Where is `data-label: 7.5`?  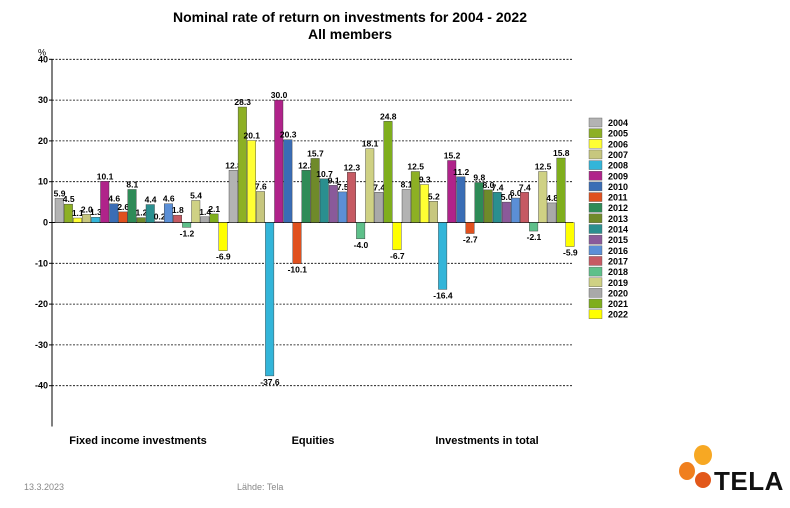
data-label: 7.5 is located at coordinates (343, 187).